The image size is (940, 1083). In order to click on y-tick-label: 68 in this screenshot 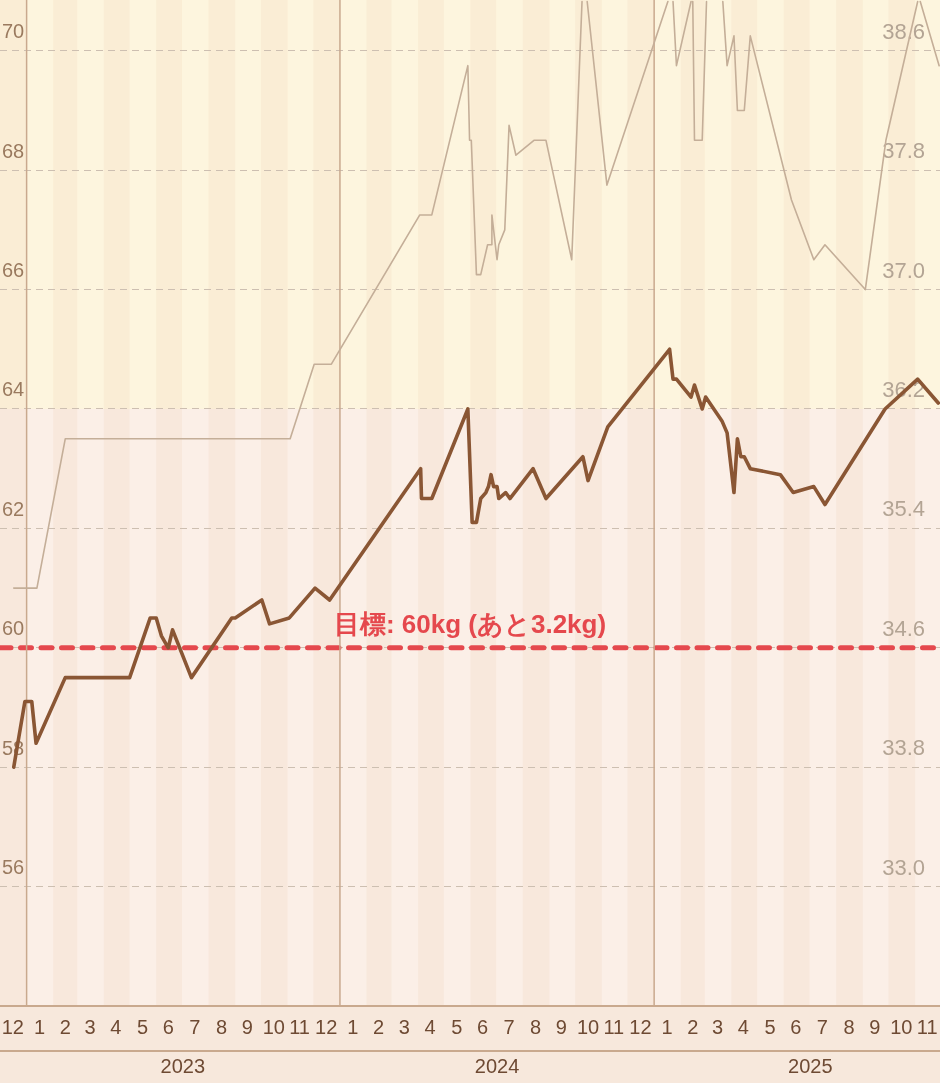, I will do `click(13, 150)`.